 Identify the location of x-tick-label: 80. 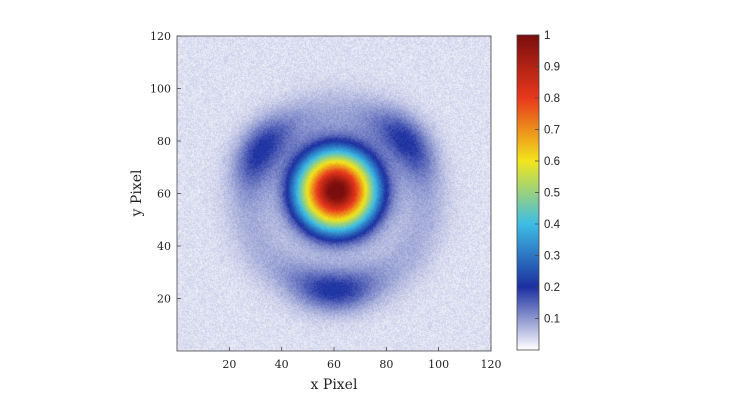
(386, 364).